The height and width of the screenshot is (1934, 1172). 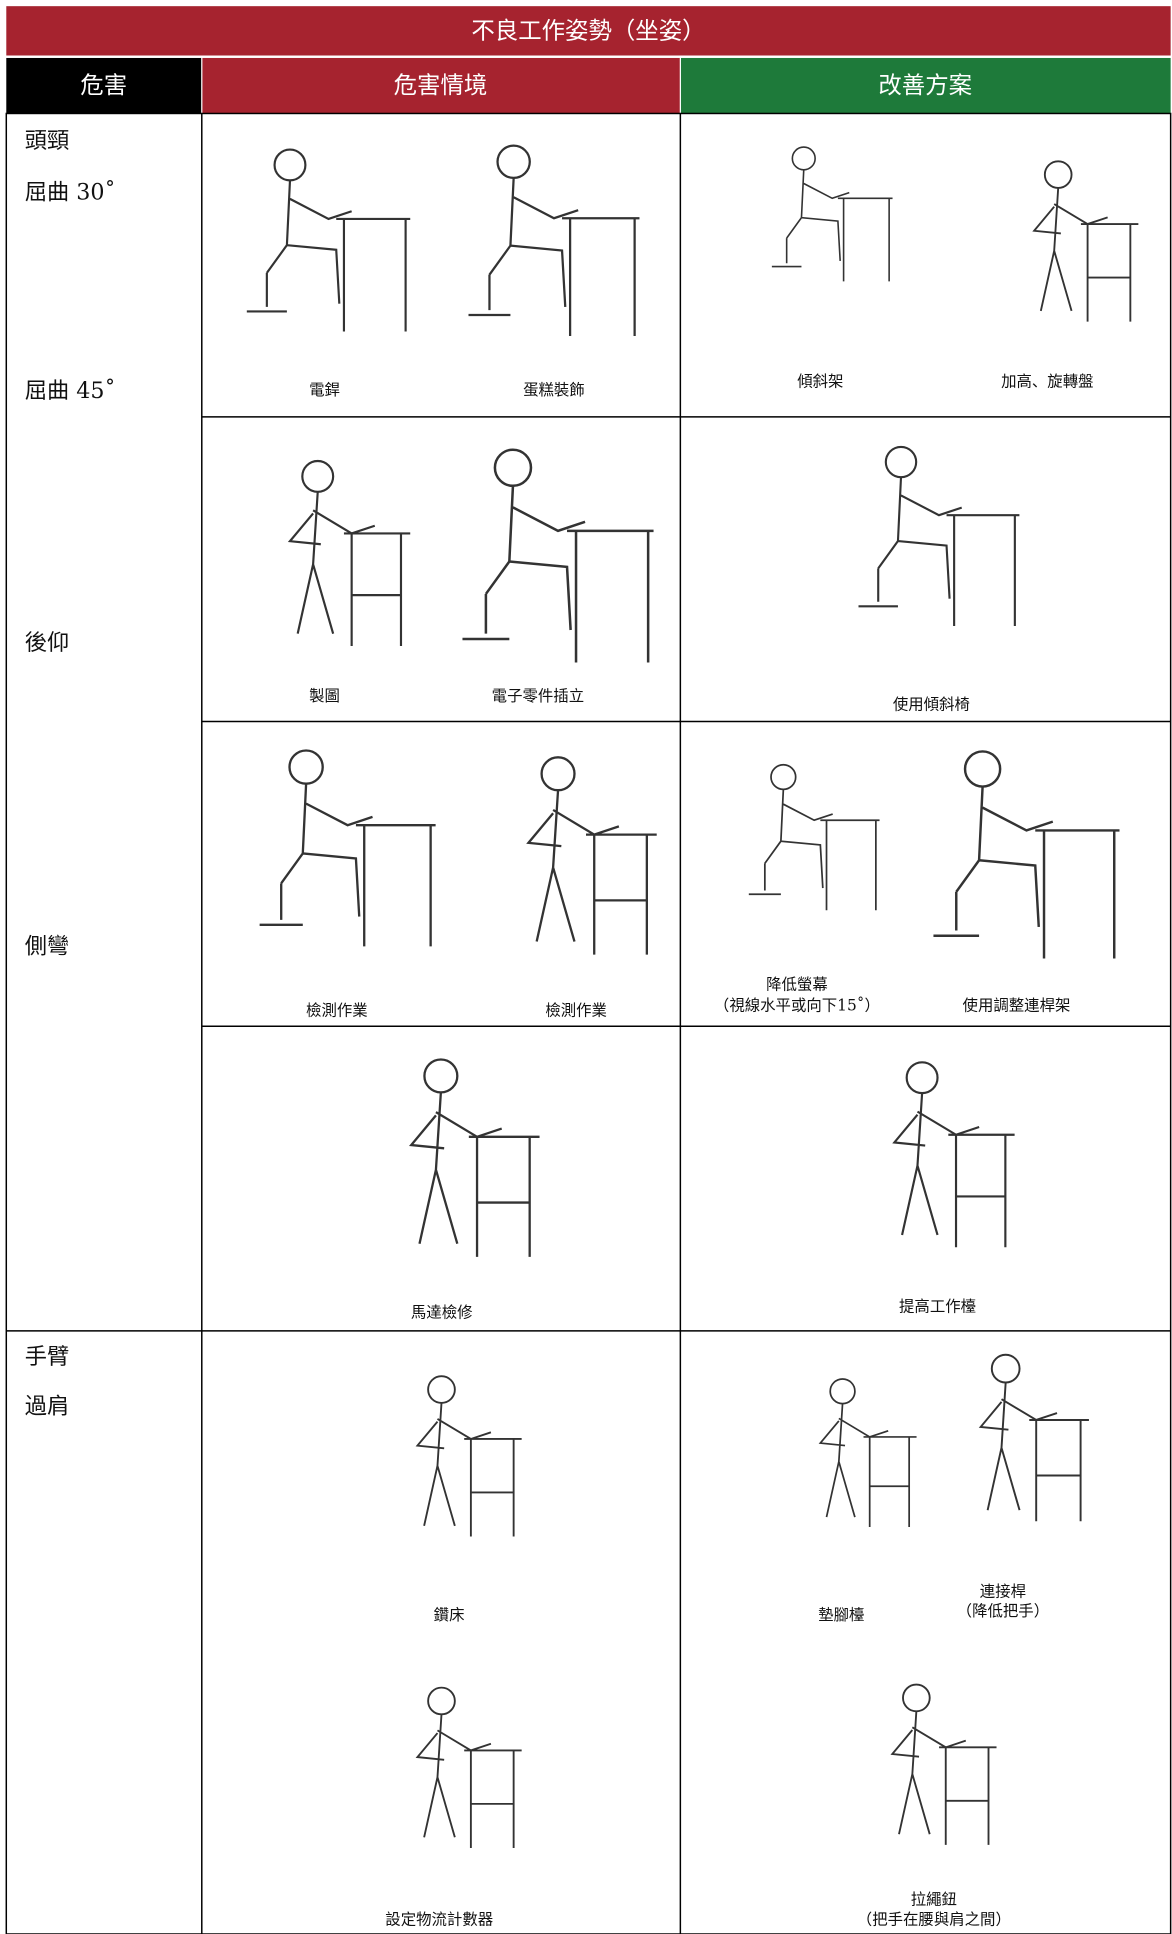 What do you see at coordinates (47, 946) in the screenshot?
I see `hazard: 側彎` at bounding box center [47, 946].